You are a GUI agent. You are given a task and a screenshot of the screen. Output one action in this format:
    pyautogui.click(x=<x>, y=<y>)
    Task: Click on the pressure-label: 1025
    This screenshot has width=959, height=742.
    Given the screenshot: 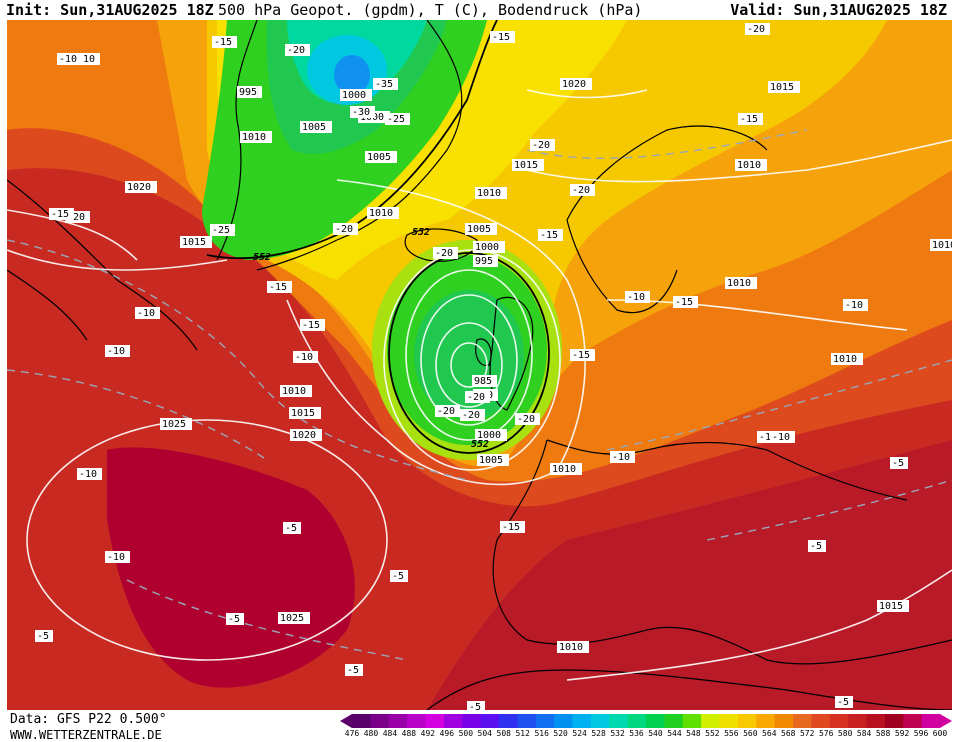 What is the action you would take?
    pyautogui.click(x=292, y=618)
    